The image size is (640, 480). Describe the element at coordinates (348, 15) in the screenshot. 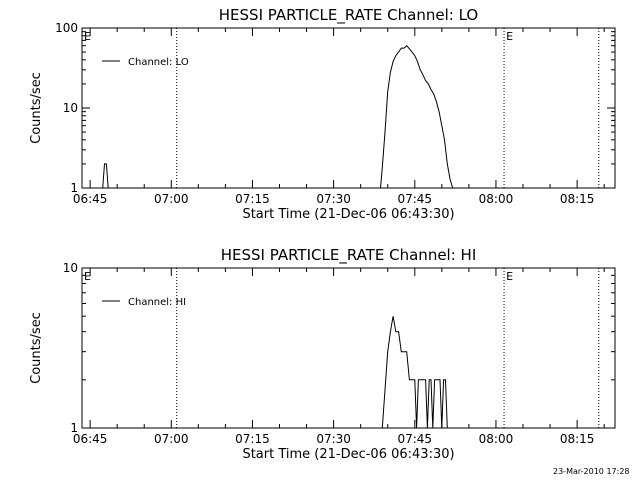

I see `chart-title: HESSI PARTICLE_RATE Channel: LO` at that location.